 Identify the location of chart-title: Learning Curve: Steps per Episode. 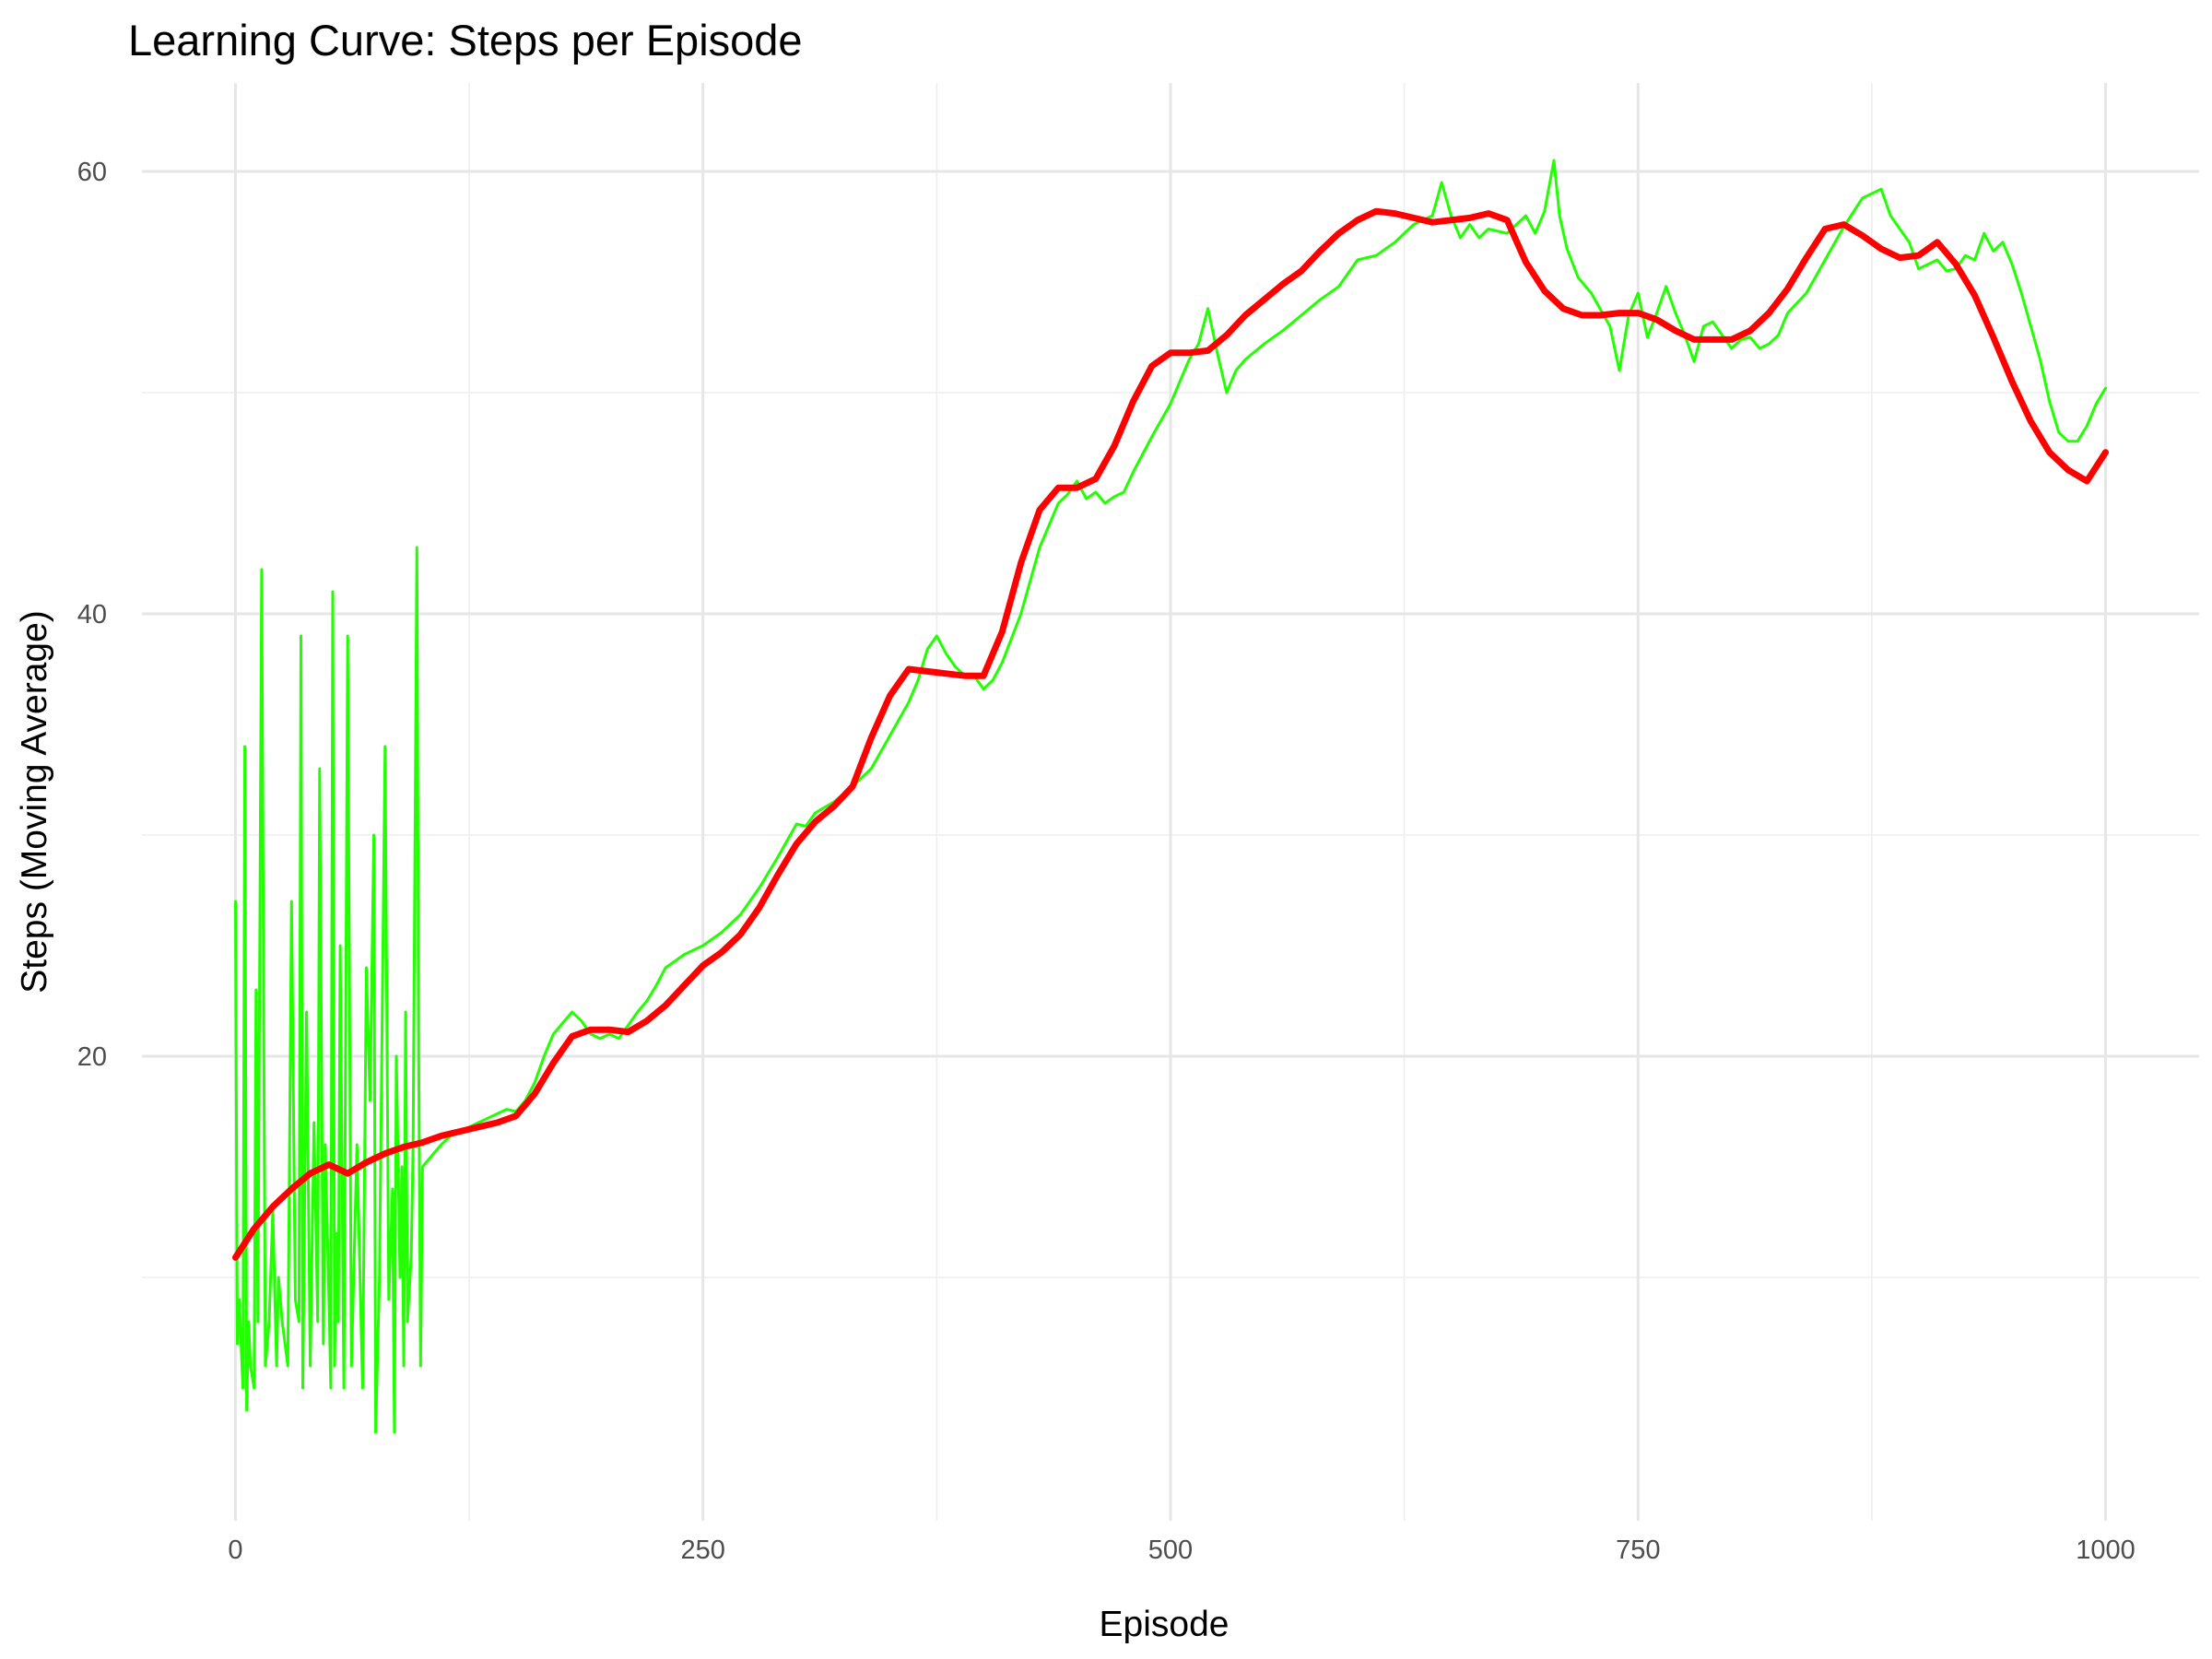
(465, 40).